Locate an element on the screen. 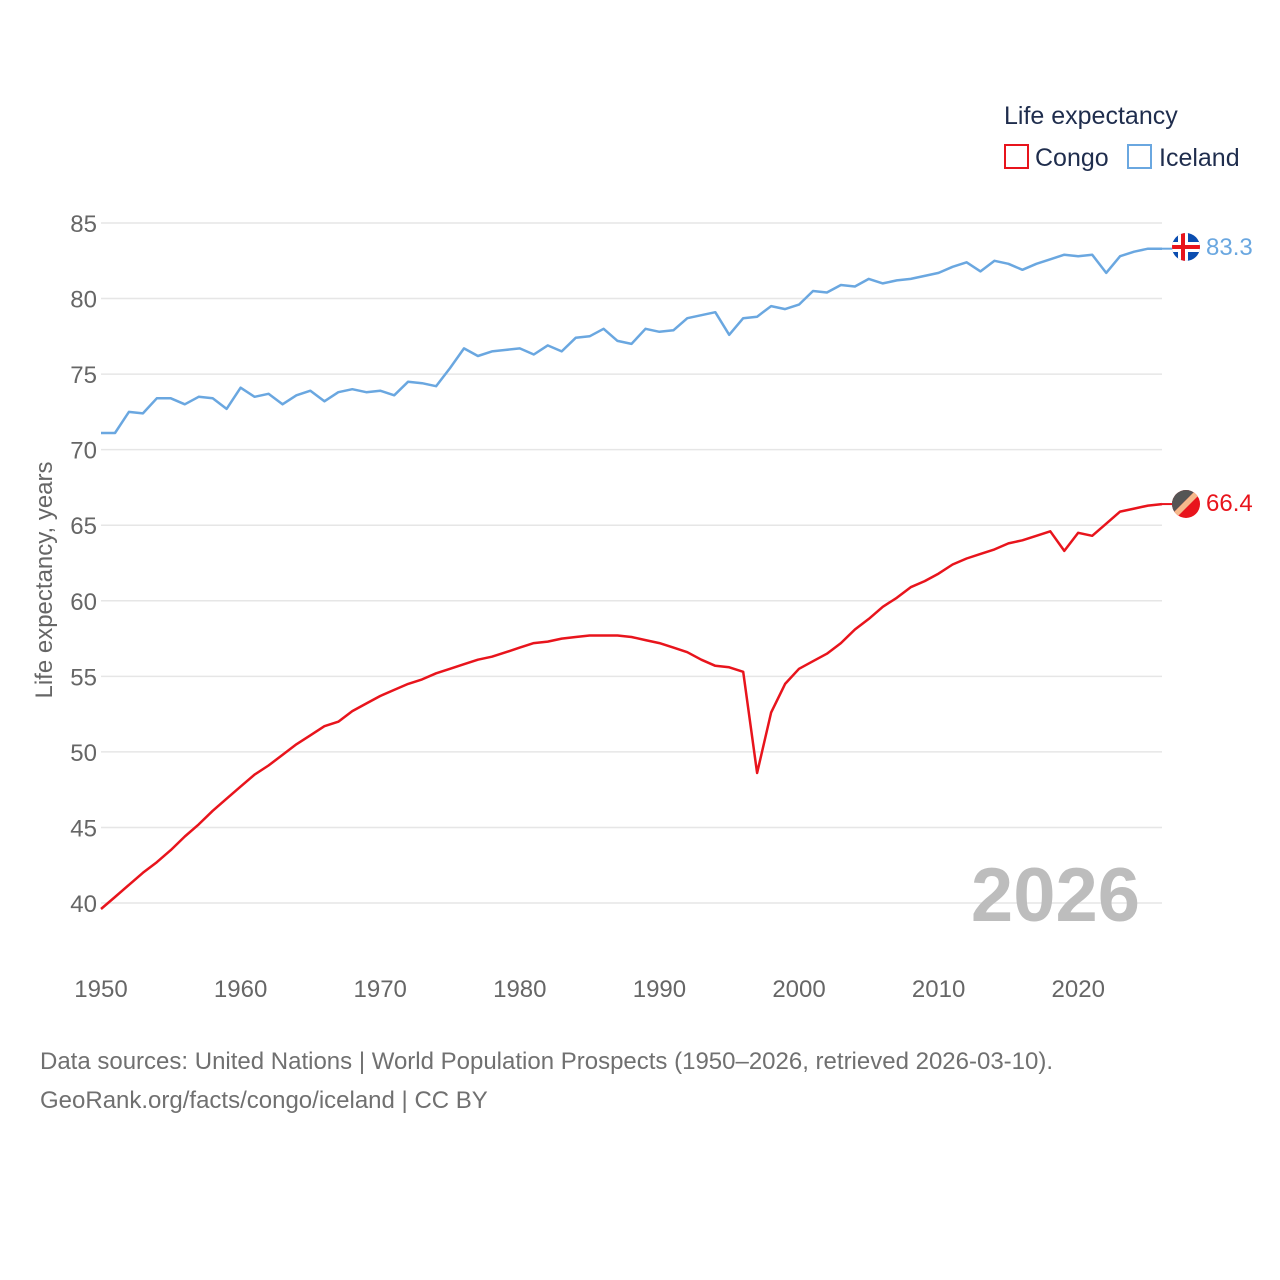 The height and width of the screenshot is (1280, 1280). y-tick-label: 45 is located at coordinates (83, 828).